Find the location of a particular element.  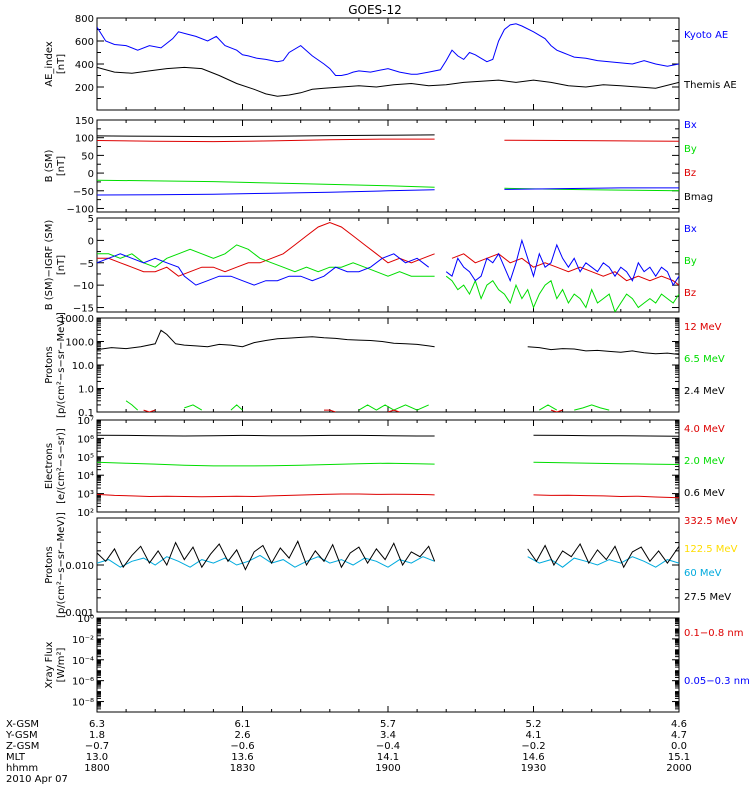

x-axis-value: 15.1 is located at coordinates (679, 757).